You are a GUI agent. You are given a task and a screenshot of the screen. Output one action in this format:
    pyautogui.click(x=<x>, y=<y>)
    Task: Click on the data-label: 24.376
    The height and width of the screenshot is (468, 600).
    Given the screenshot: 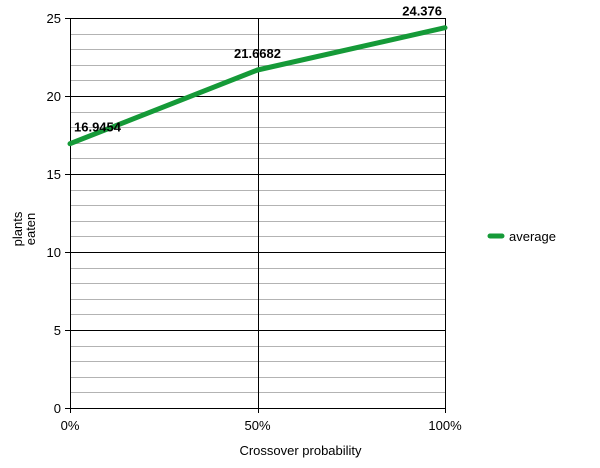 What is the action you would take?
    pyautogui.click(x=422, y=11)
    